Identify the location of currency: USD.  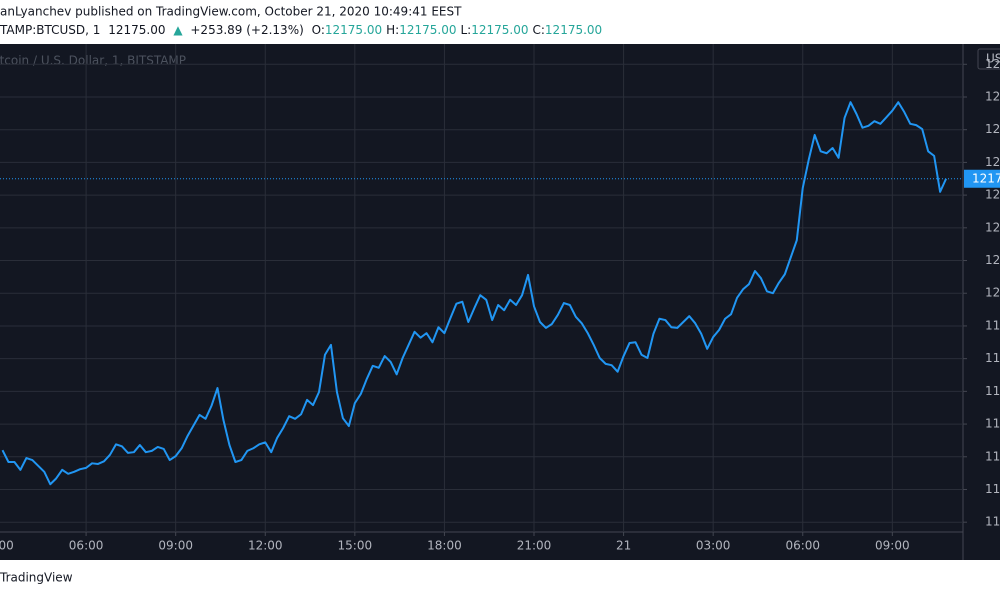
(993, 59).